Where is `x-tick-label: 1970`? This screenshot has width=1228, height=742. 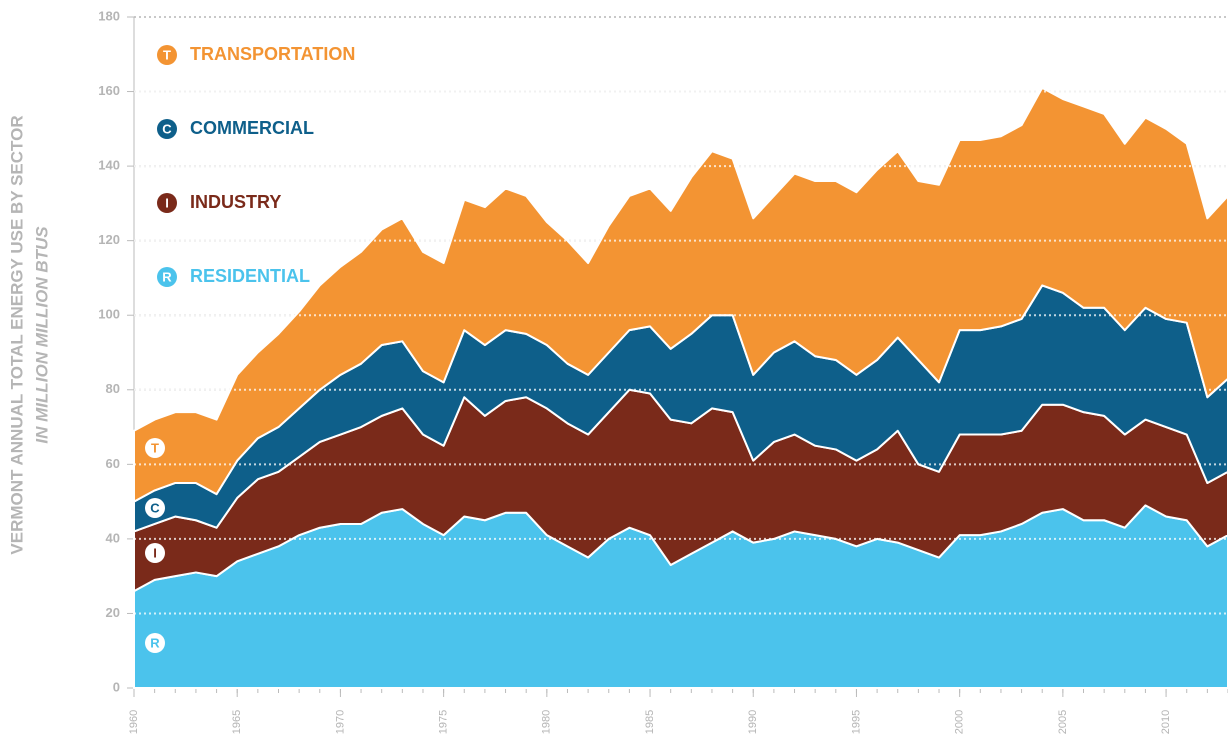 x-tick-label: 1970 is located at coordinates (340, 722).